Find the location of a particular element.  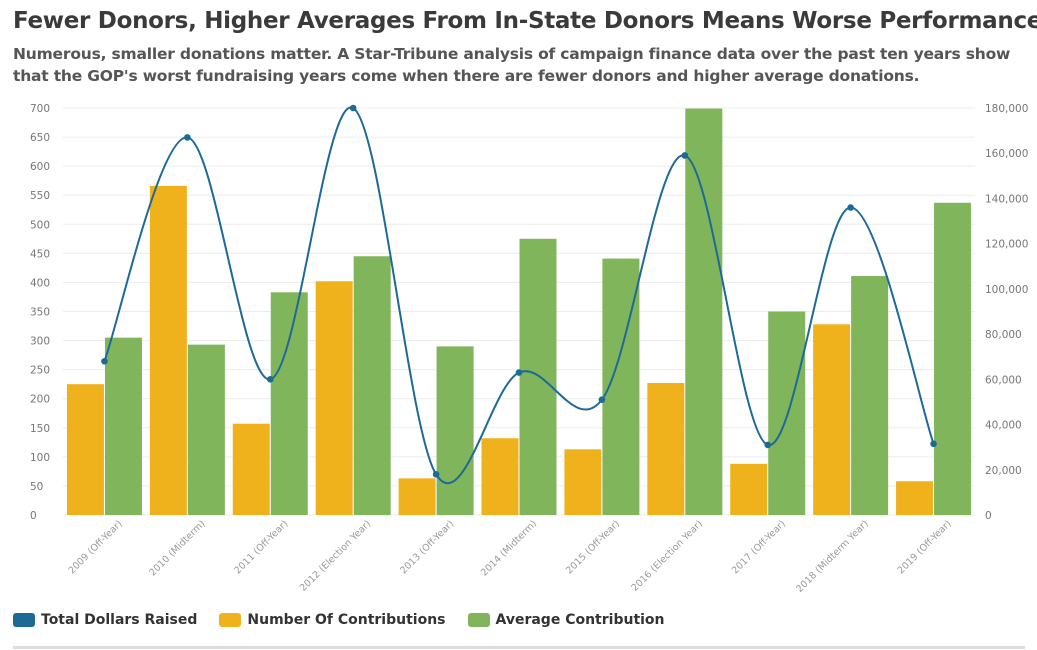

x-category-label: 2016 (Election Year) is located at coordinates (667, 555).